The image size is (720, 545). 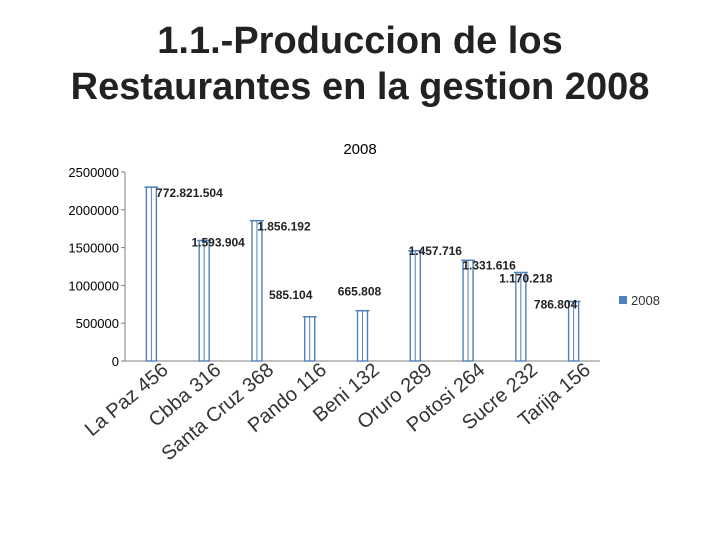 What do you see at coordinates (93, 172) in the screenshot?
I see `y-tick-label: 2500000` at bounding box center [93, 172].